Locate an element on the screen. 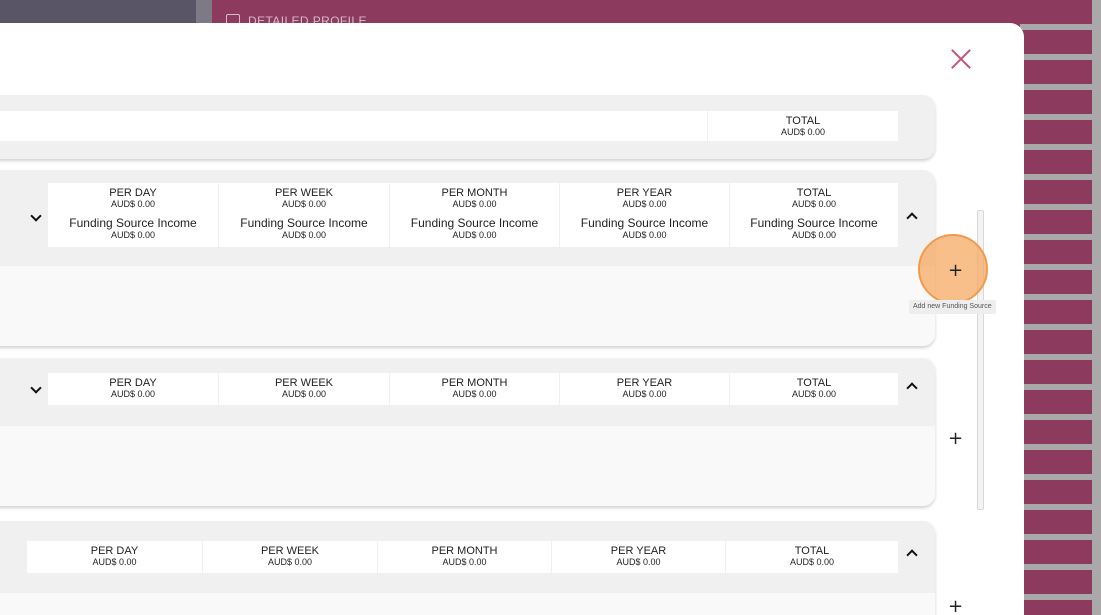 This screenshot has width=1101, height=615. panel-2-per-day: PER DAY AUD$ 0.00 is located at coordinates (133, 389).